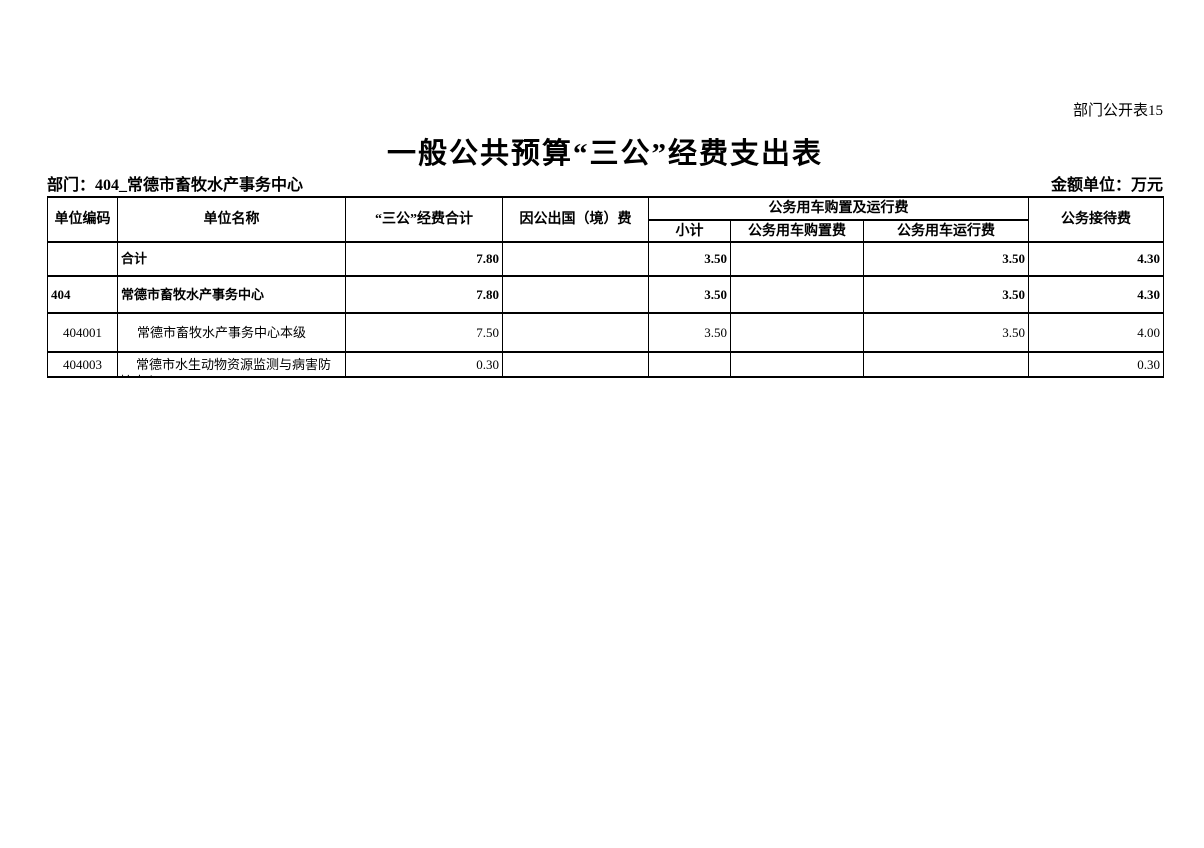 Image resolution: width=1204 pixels, height=848 pixels. I want to click on cell-unit-name: 常德市水生动物资源监测与病害防控中心, so click(231, 364).